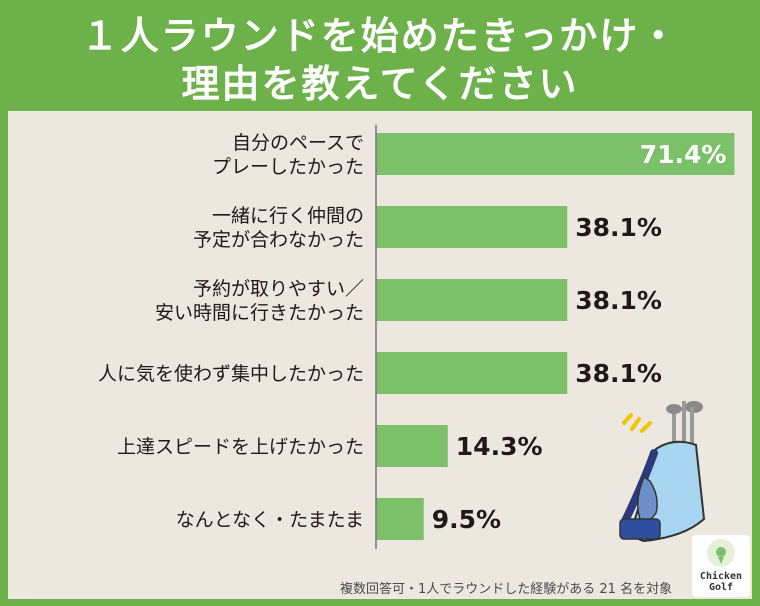  Describe the element at coordinates (231, 374) in the screenshot. I see `category-label-3-0: 人に気を使わず集中したかった` at that location.